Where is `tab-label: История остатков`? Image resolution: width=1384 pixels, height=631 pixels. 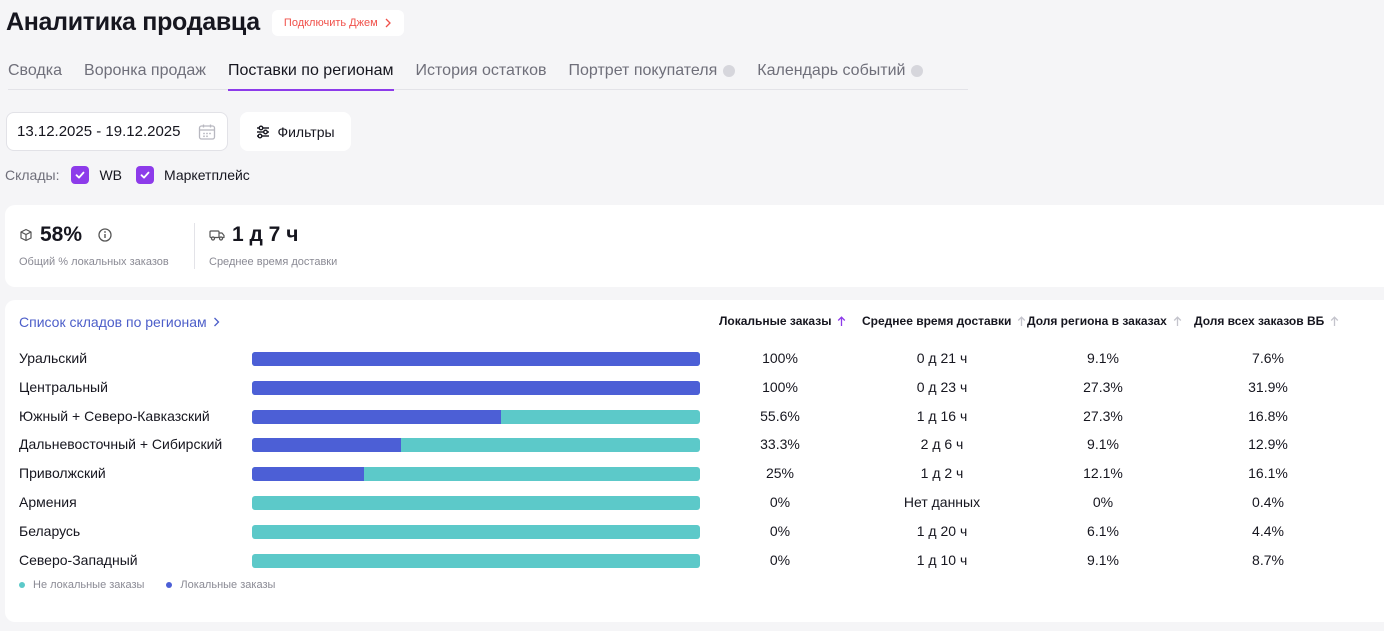 tab-label: История остатков is located at coordinates (481, 70).